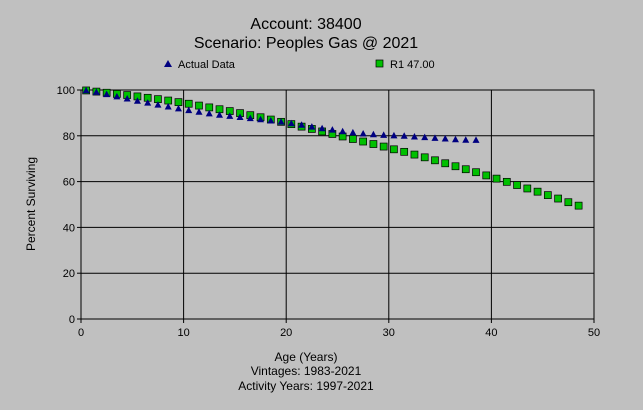  Describe the element at coordinates (306, 386) in the screenshot. I see `footer-activity-years: Activity Years: 1997-2021` at that location.